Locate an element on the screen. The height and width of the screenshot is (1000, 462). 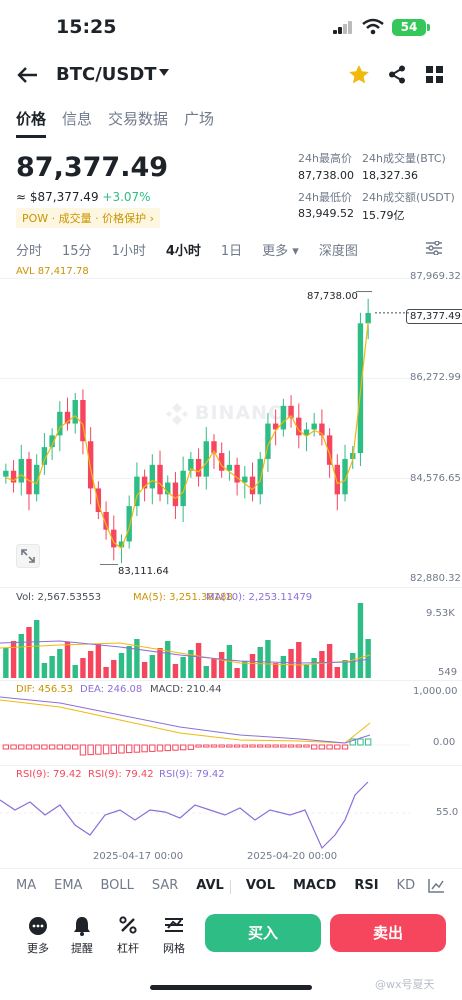
interval-more: 更多 ▾ is located at coordinates (280, 251).